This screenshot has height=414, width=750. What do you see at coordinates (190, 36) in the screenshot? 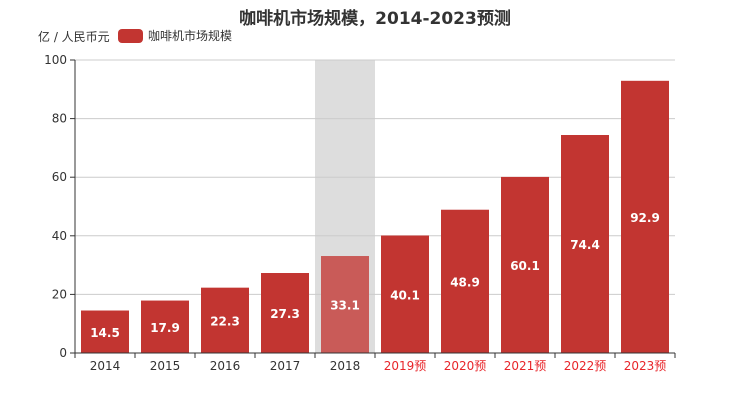
I see `legend-label: 咖啡机市场规模` at bounding box center [190, 36].